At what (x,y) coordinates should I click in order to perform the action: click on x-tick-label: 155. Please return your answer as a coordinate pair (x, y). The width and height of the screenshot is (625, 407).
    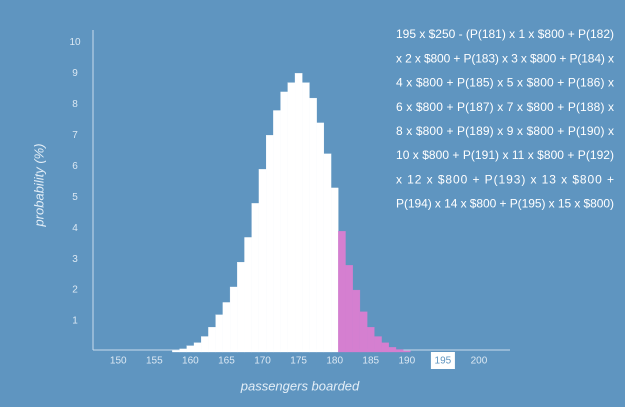
    Looking at the image, I should click on (154, 361).